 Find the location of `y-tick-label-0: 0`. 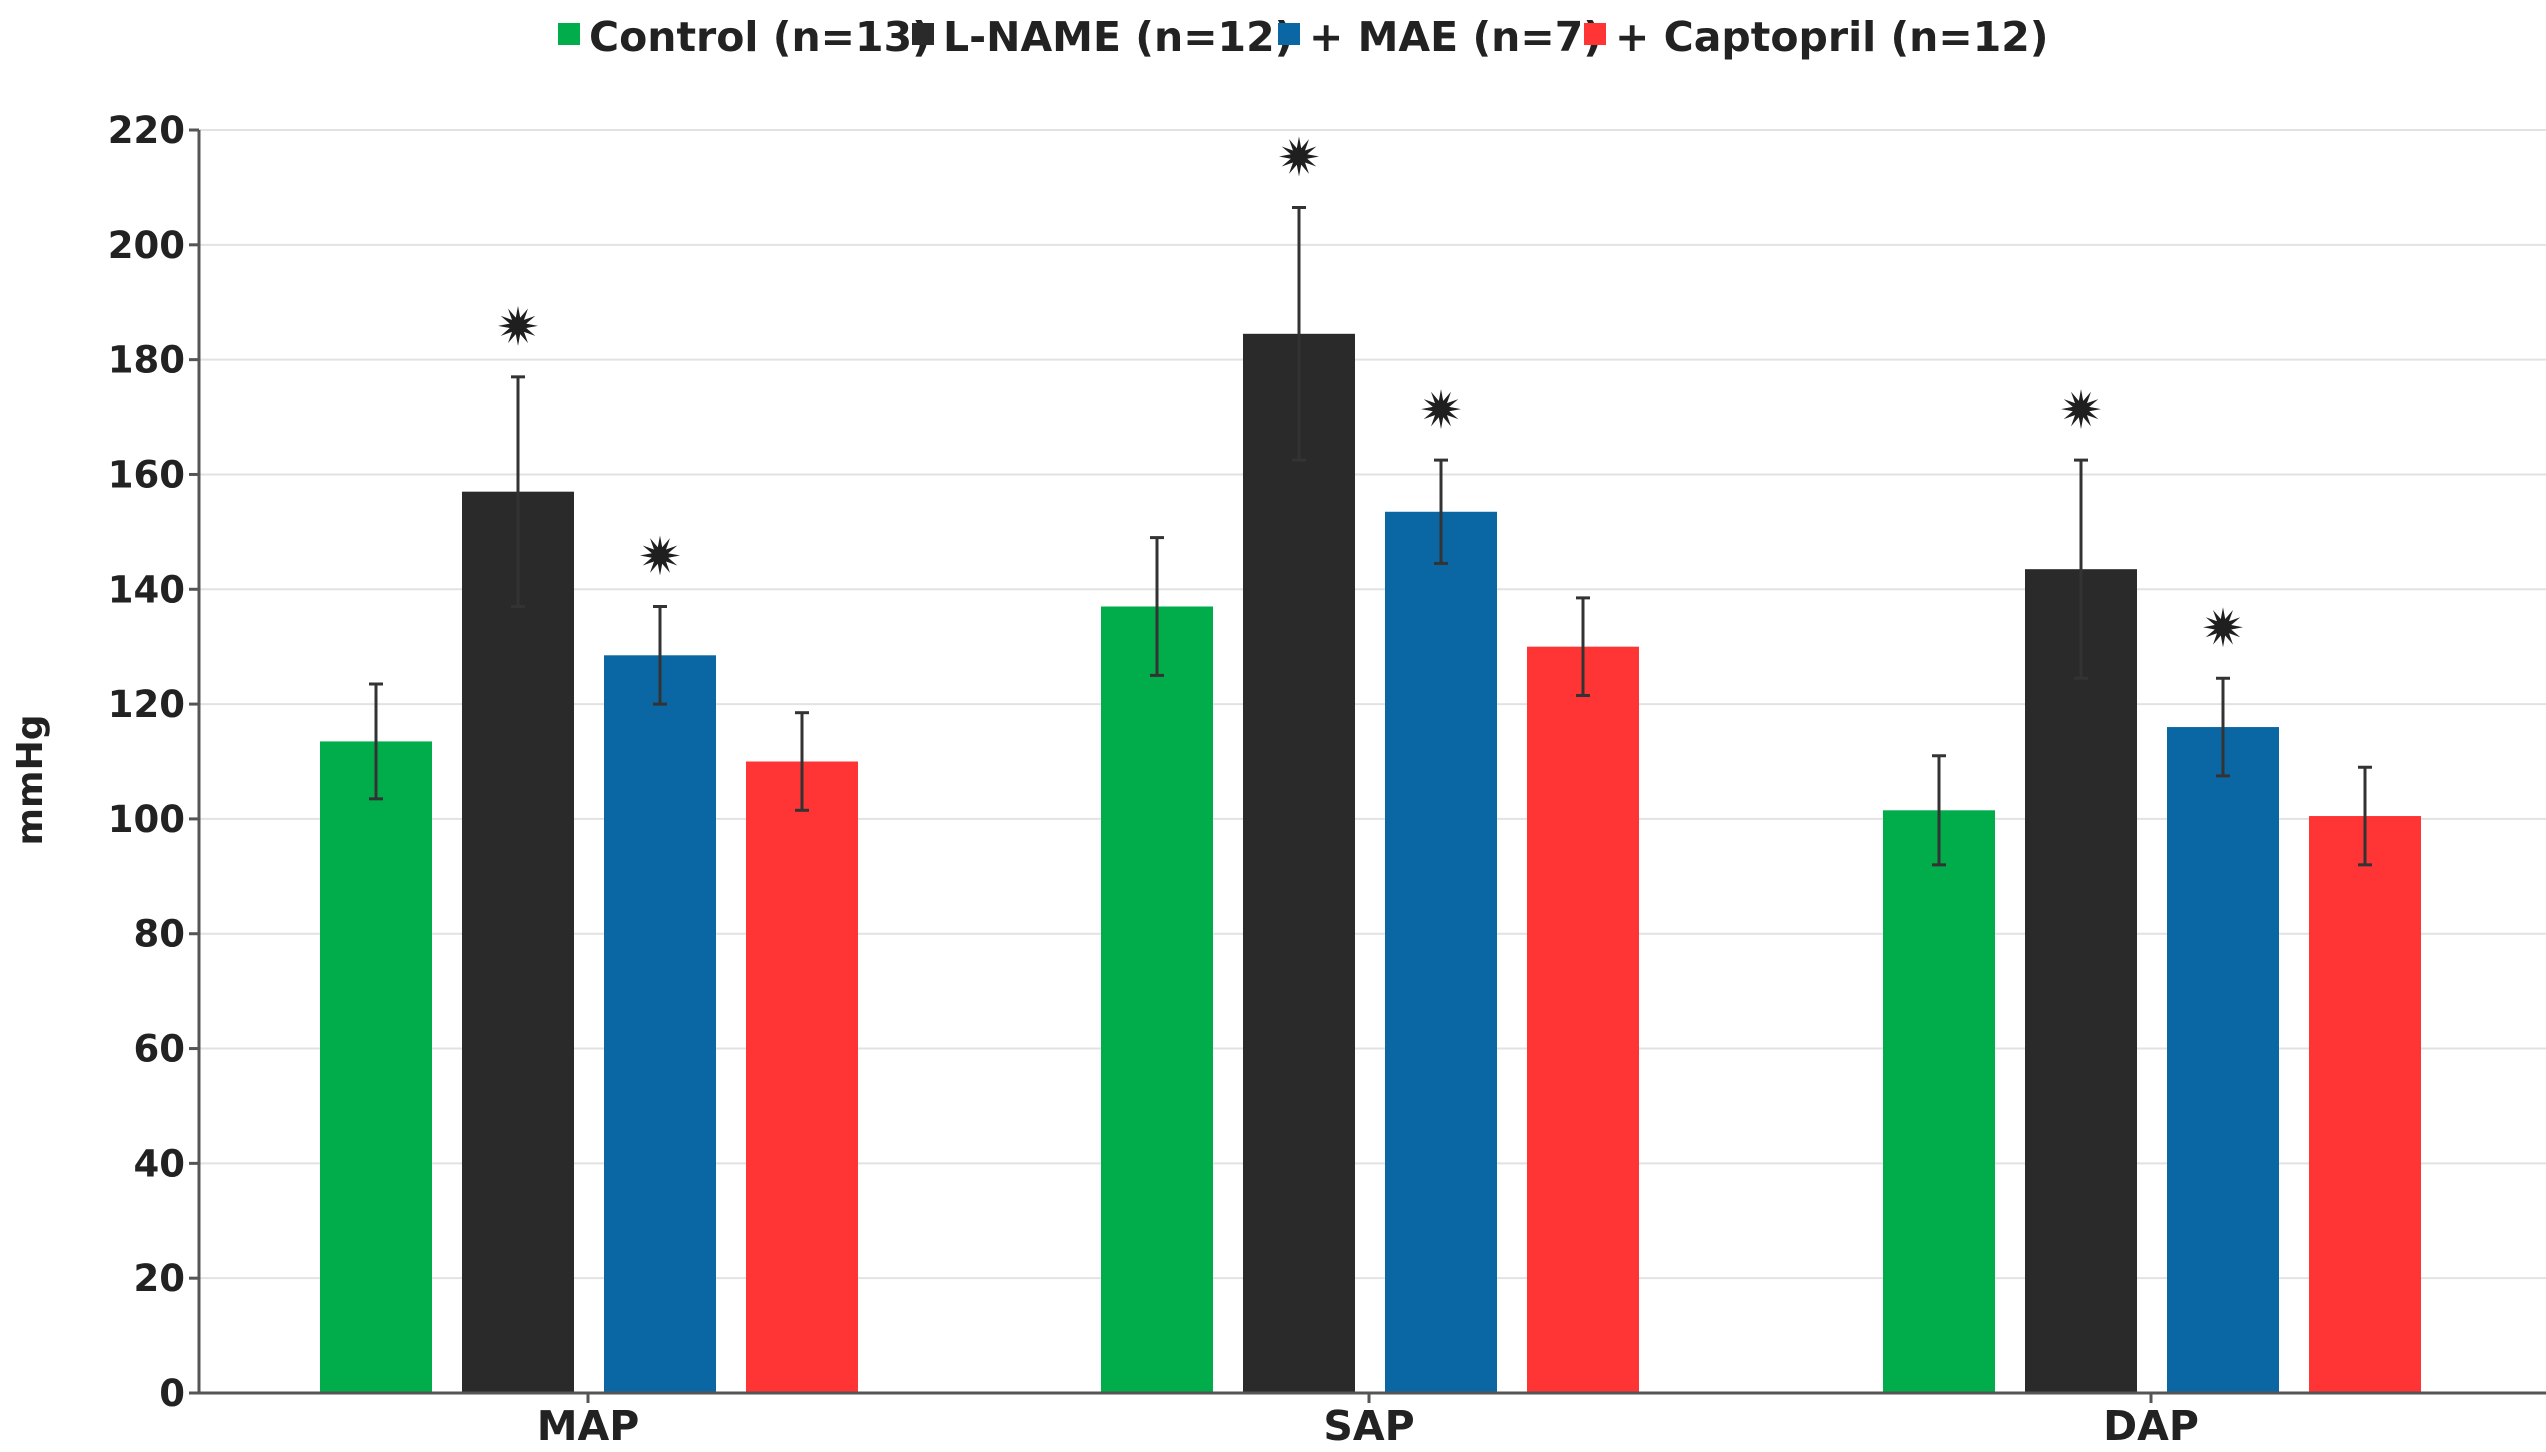

y-tick-label-0: 0 is located at coordinates (172, 1393).